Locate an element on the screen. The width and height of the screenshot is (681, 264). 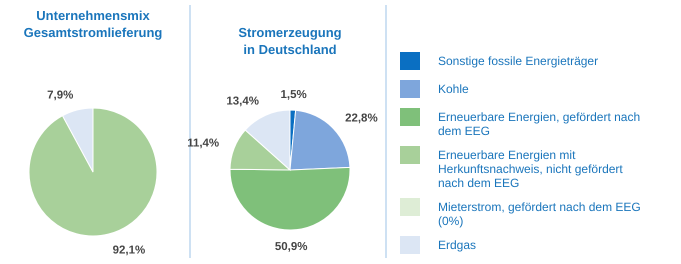
data-label: 11,4% is located at coordinates (203, 143).